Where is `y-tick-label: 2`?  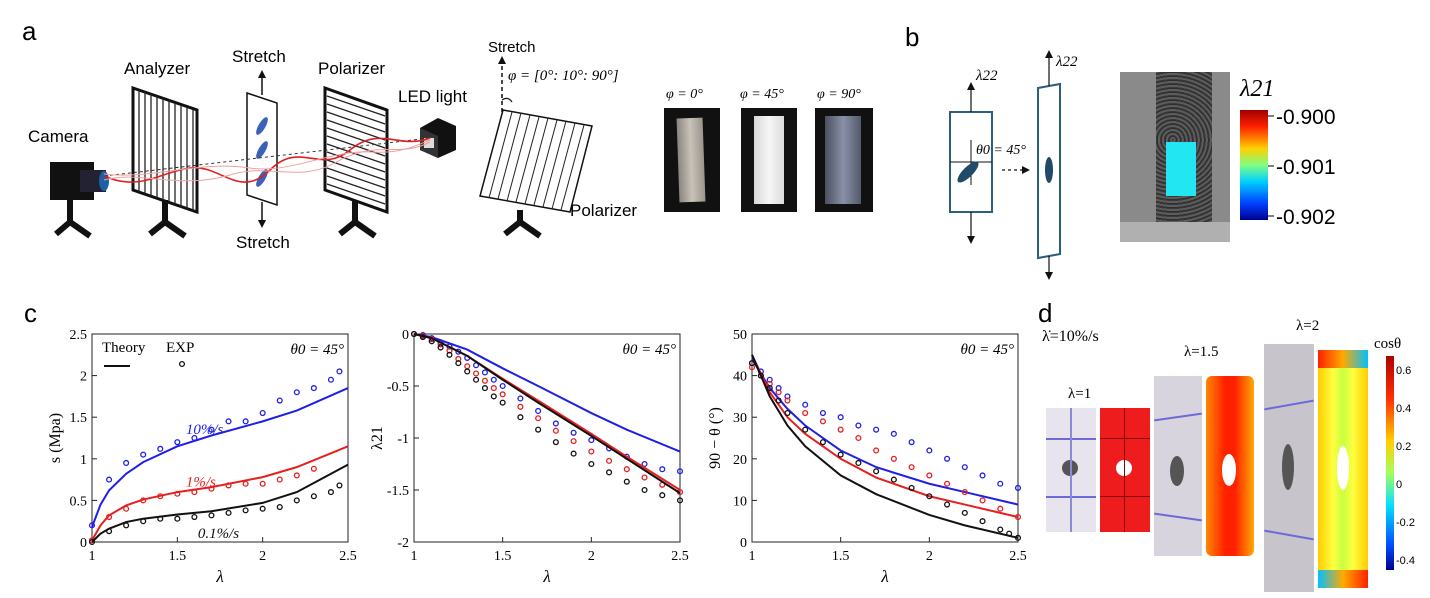
y-tick-label: 2 is located at coordinates (83, 377).